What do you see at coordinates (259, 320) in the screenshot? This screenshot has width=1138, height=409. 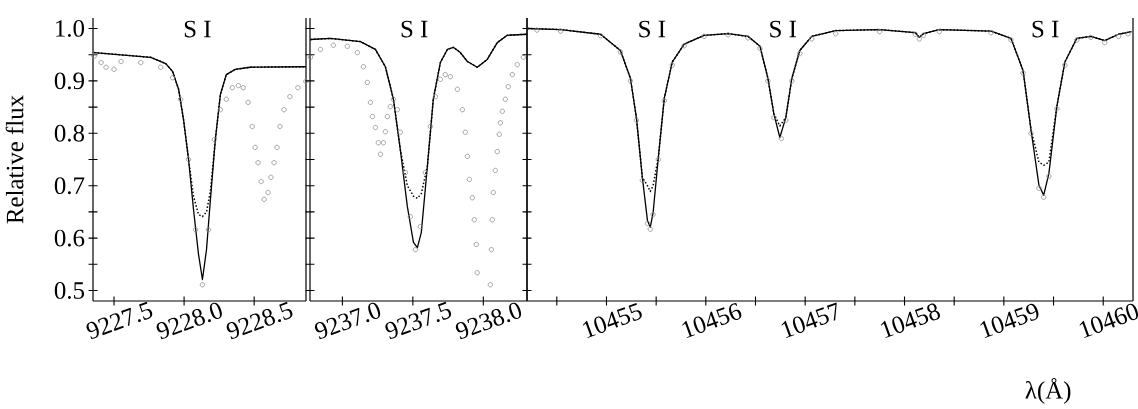 I see `x-tick-label: 9228.5` at bounding box center [259, 320].